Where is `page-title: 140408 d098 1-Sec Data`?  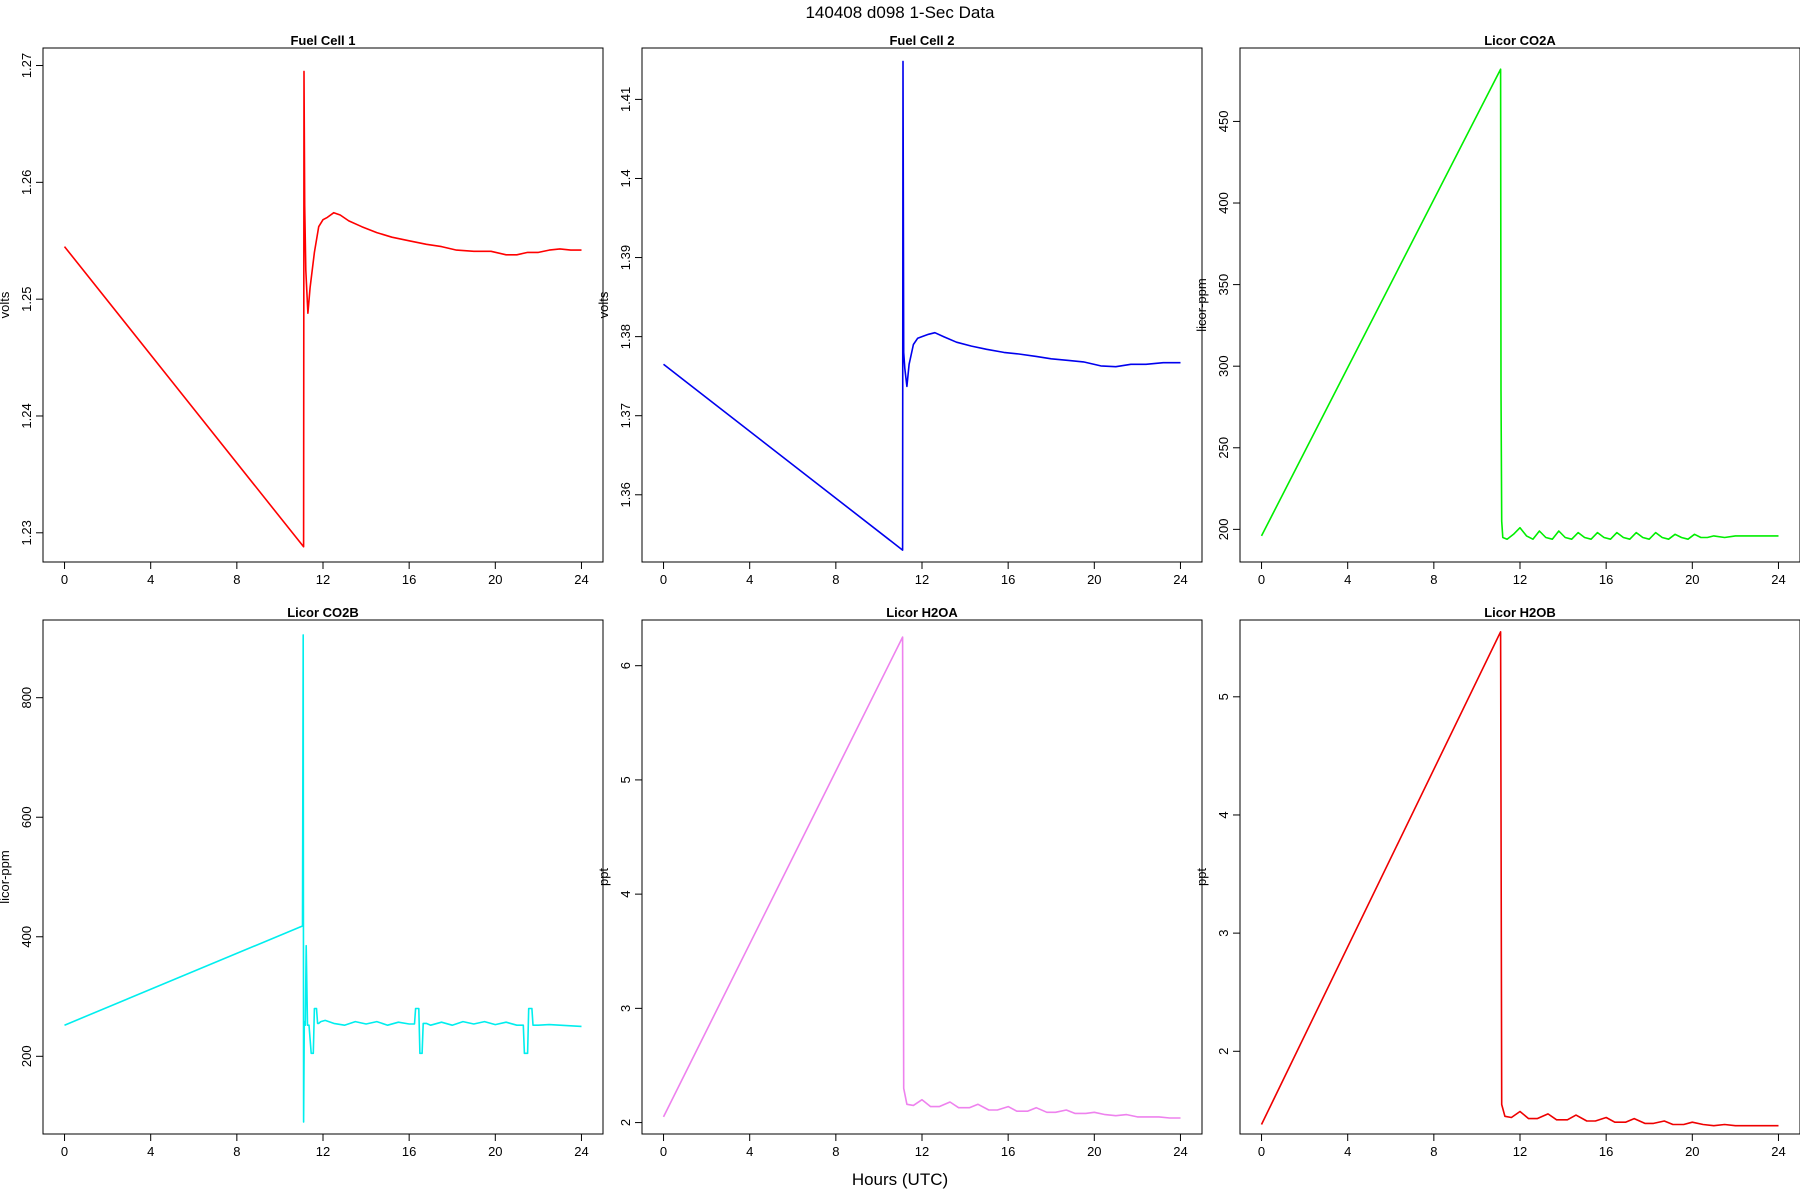 page-title: 140408 d098 1-Sec Data is located at coordinates (900, 12).